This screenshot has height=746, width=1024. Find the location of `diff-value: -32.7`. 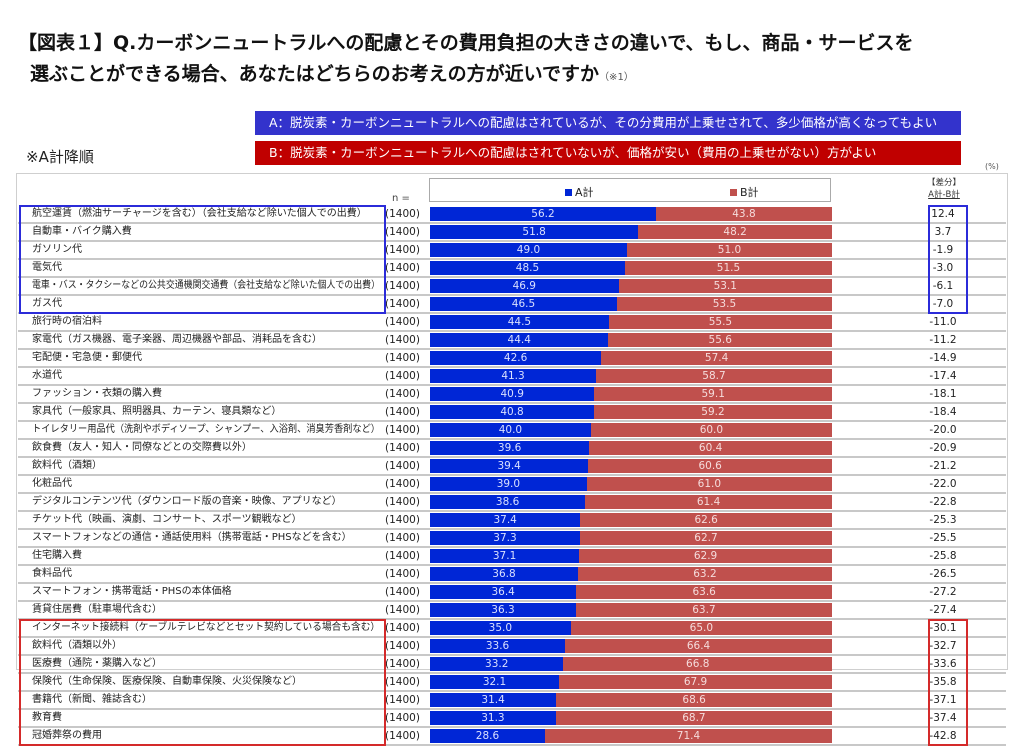

diff-value: -32.7 is located at coordinates (943, 646).